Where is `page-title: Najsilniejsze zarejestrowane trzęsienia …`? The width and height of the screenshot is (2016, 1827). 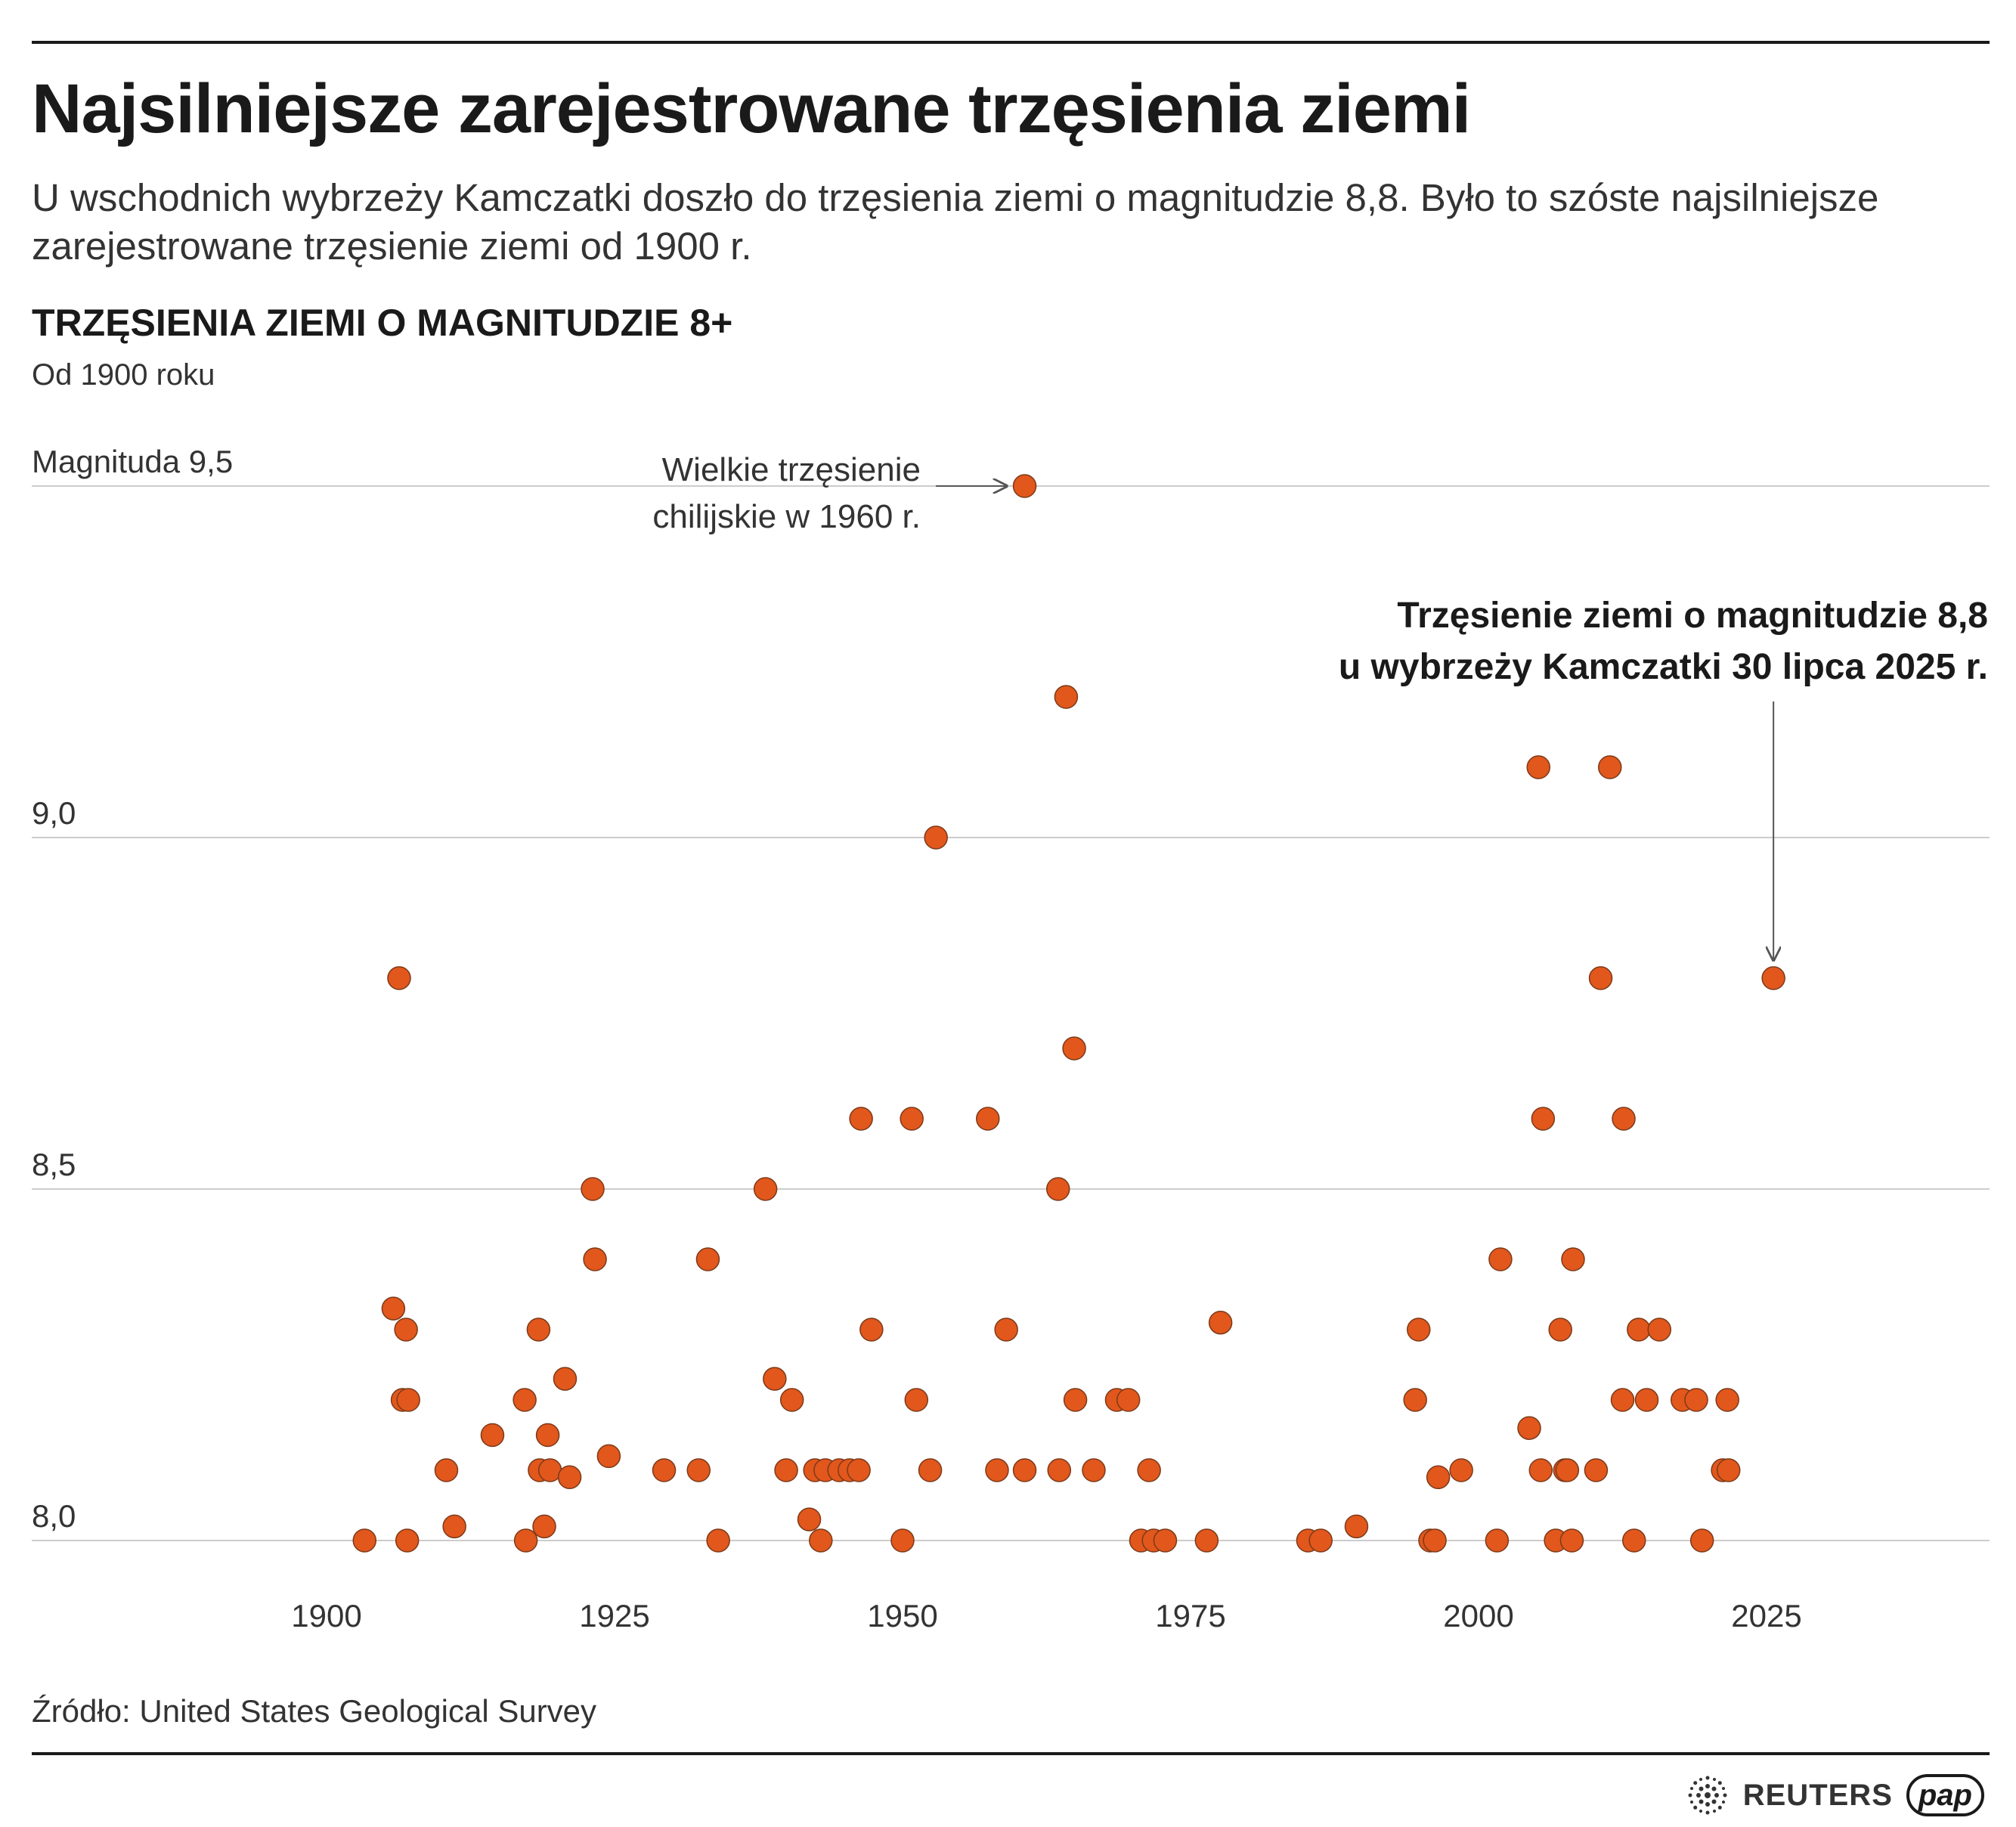
page-title: Najsilniejsze zarejestrowane trzęsienia … is located at coordinates (751, 108).